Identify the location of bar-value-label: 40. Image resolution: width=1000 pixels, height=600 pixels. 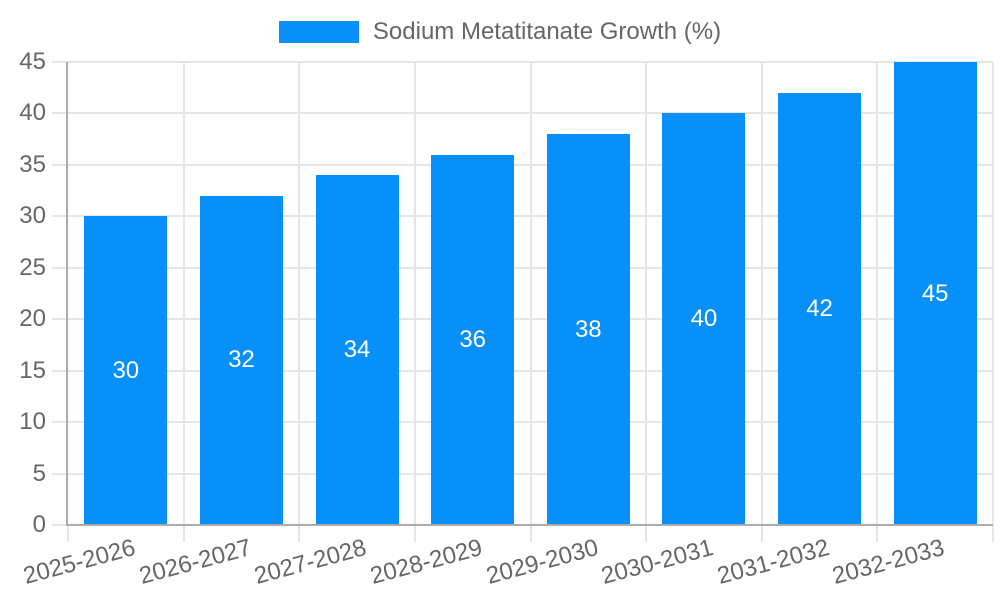
(704, 319).